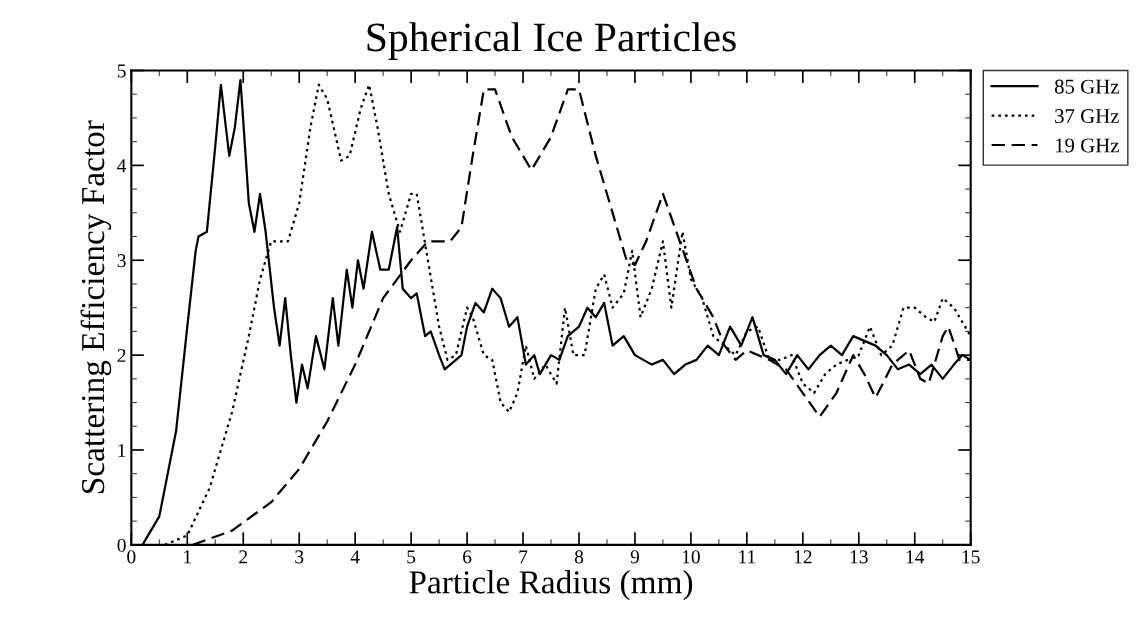 The width and height of the screenshot is (1142, 641). Describe the element at coordinates (523, 557) in the screenshot. I see `x-tick-label: 7` at that location.